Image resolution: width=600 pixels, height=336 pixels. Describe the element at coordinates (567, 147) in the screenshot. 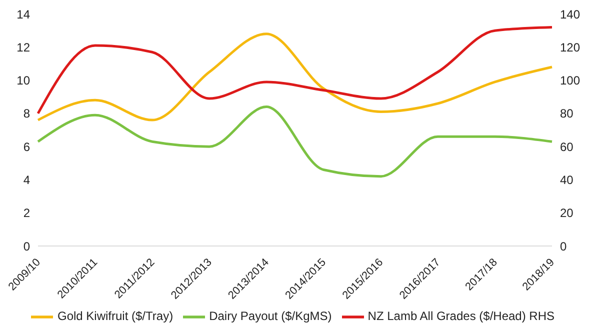

I see `y2-tick-label: 60` at that location.